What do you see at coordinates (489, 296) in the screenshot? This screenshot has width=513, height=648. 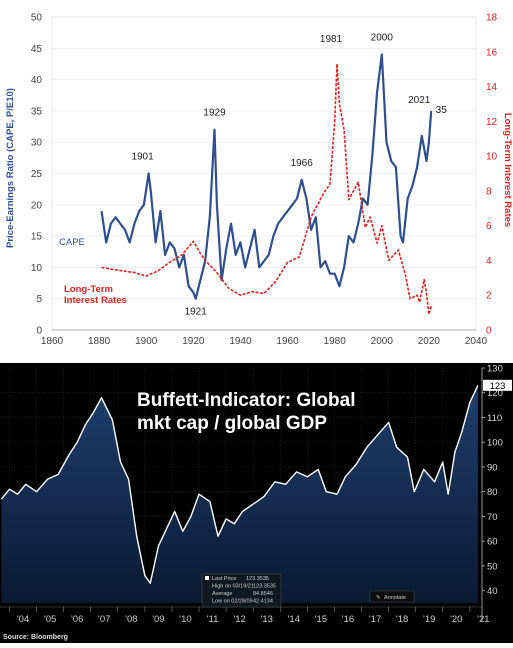 I see `y2-tick-label: 2` at bounding box center [489, 296].